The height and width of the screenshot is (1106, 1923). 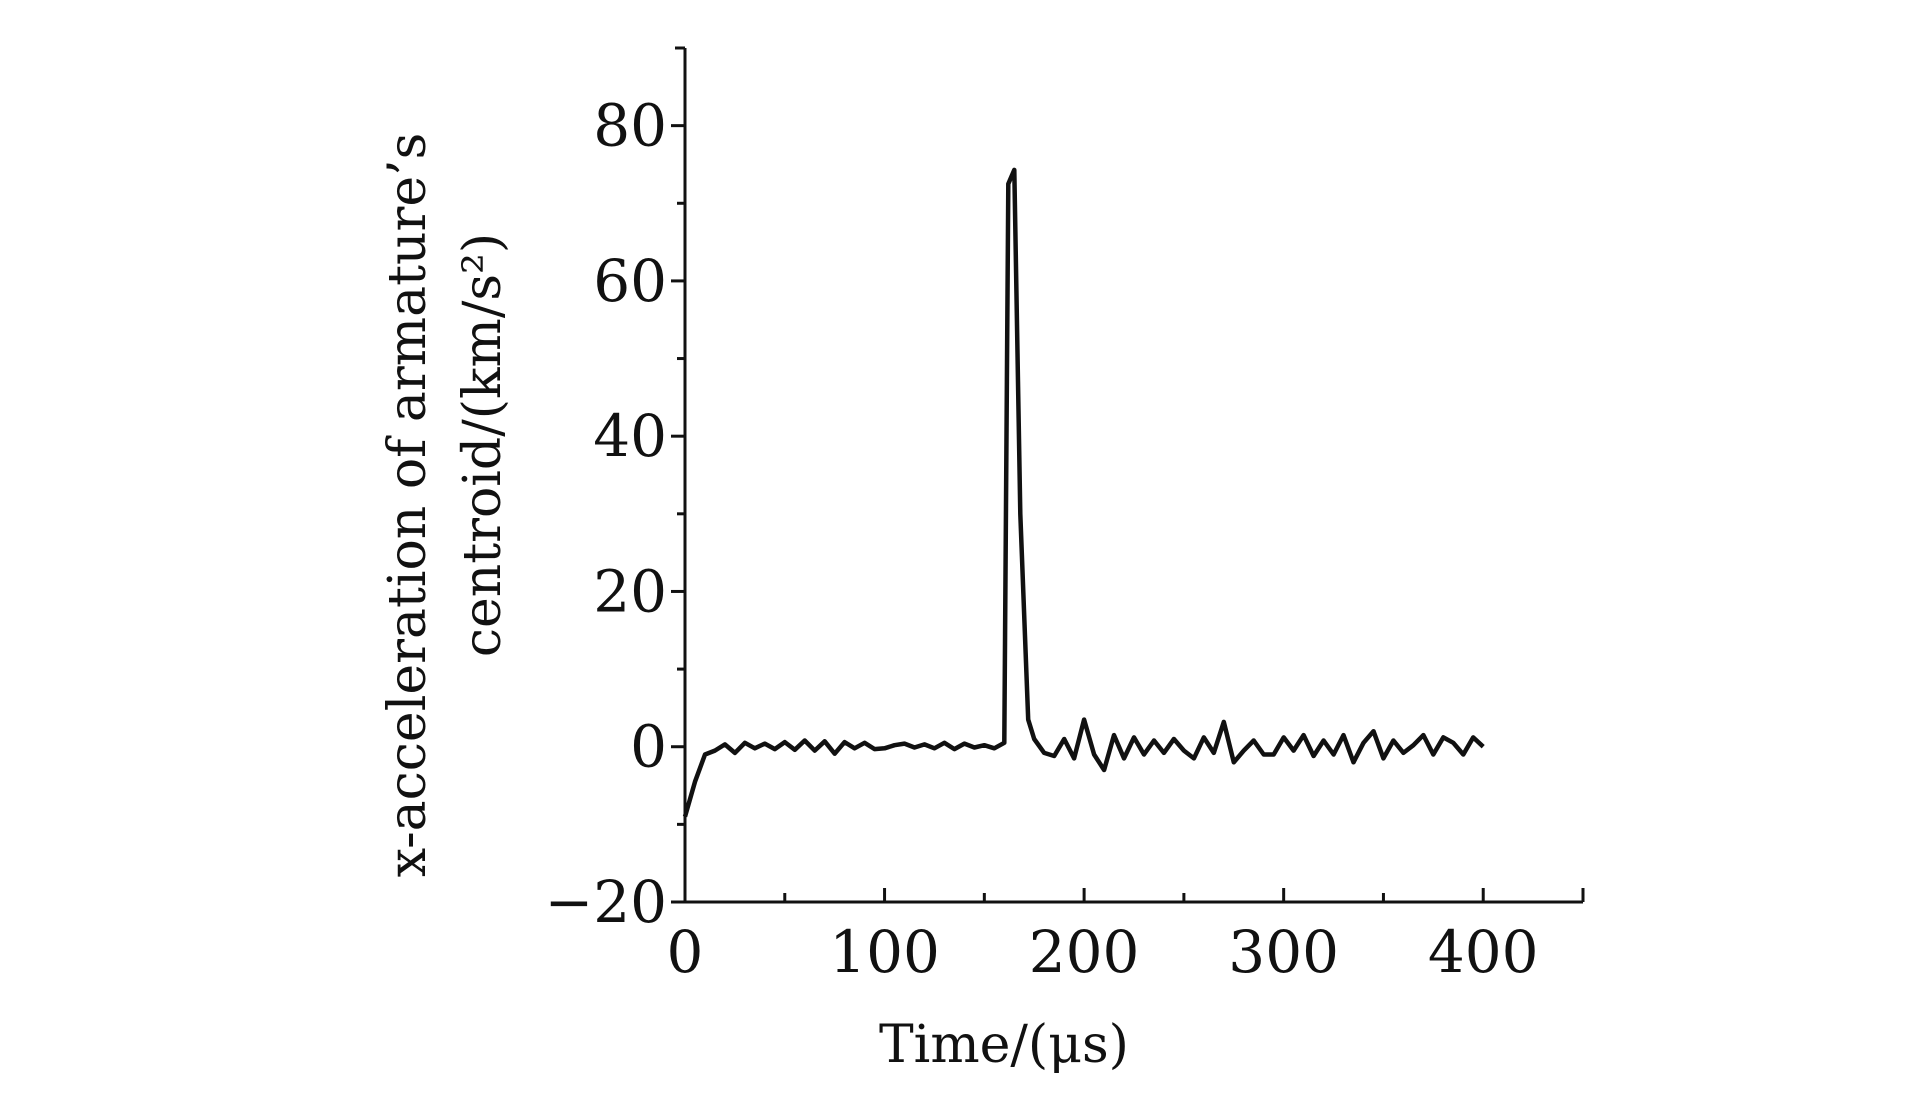 I want to click on x-tick-label: 0, so click(x=685, y=952).